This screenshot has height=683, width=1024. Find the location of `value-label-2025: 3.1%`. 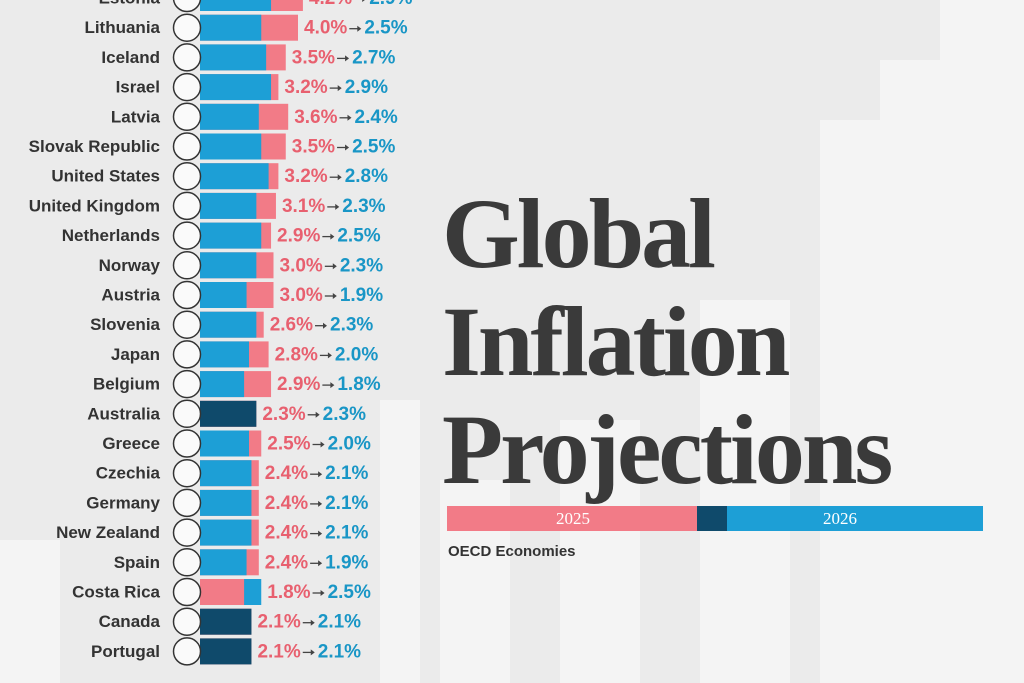

value-label-2025: 3.1% is located at coordinates (303, 206).